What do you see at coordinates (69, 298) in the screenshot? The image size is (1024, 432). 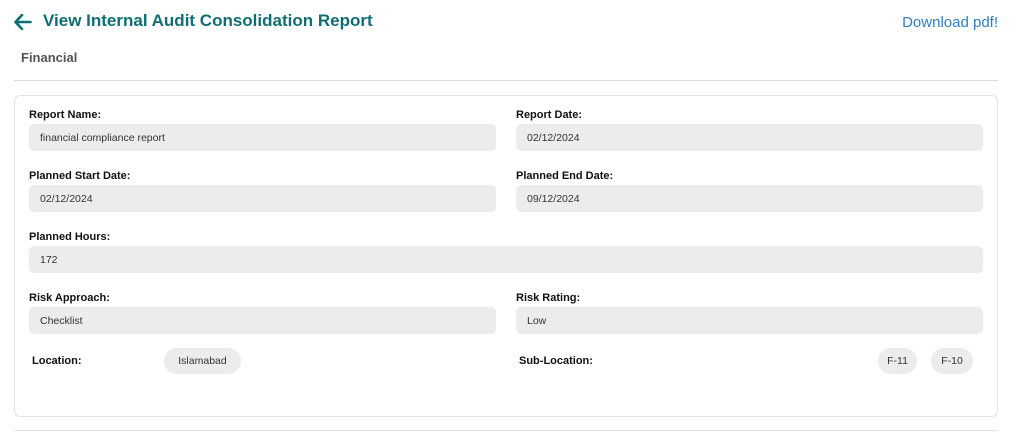 I see `risk-approach-label: Risk Approach:` at bounding box center [69, 298].